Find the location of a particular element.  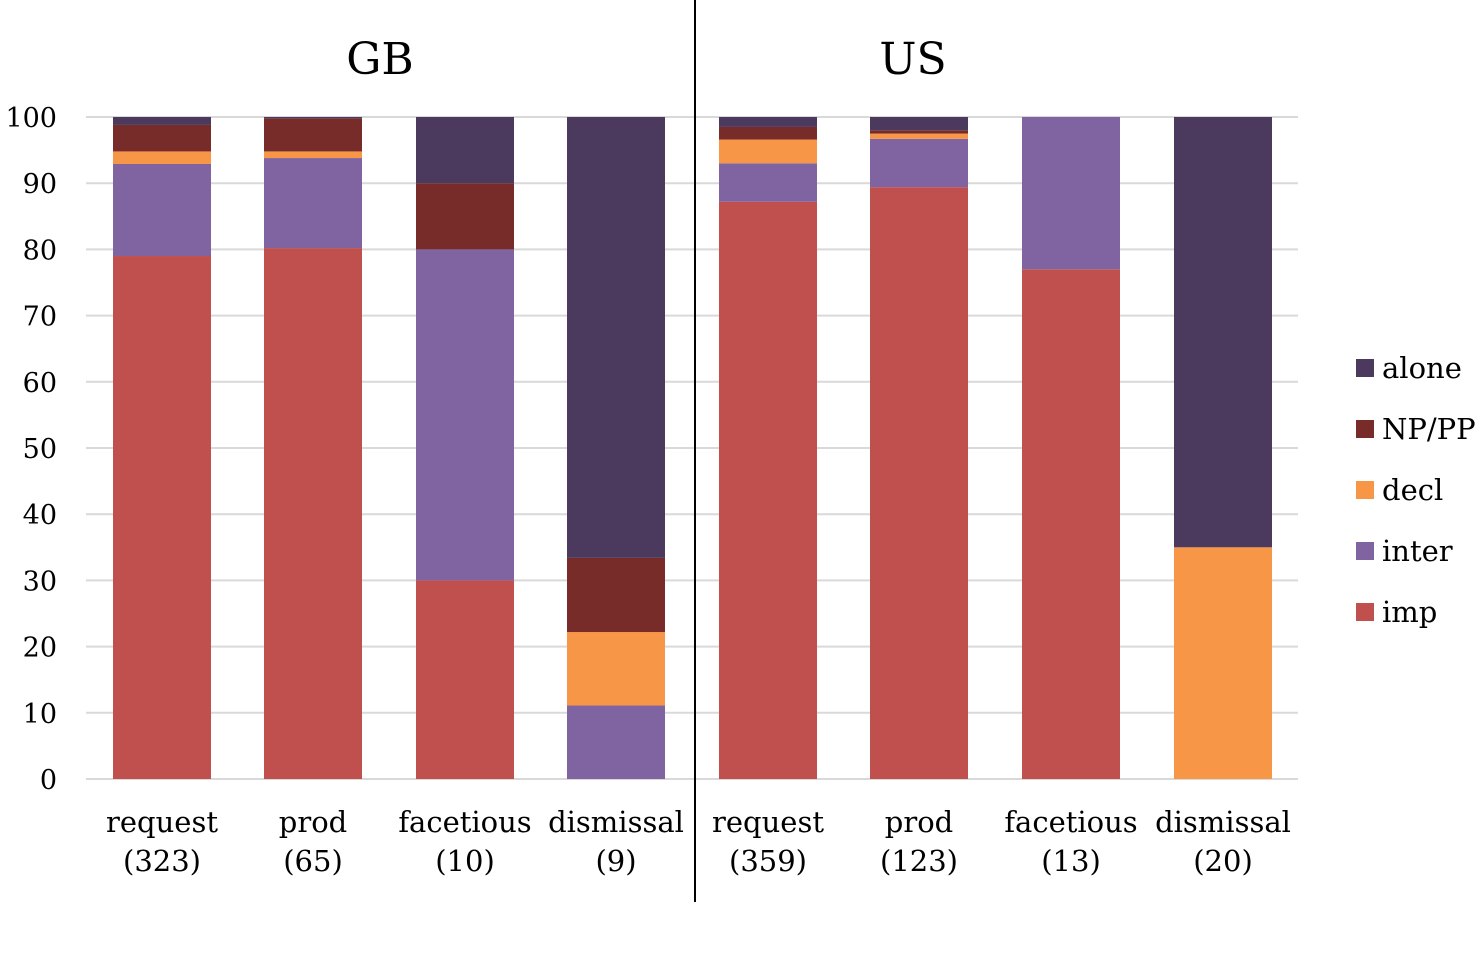

legend-swatch-imp is located at coordinates (1365, 612).